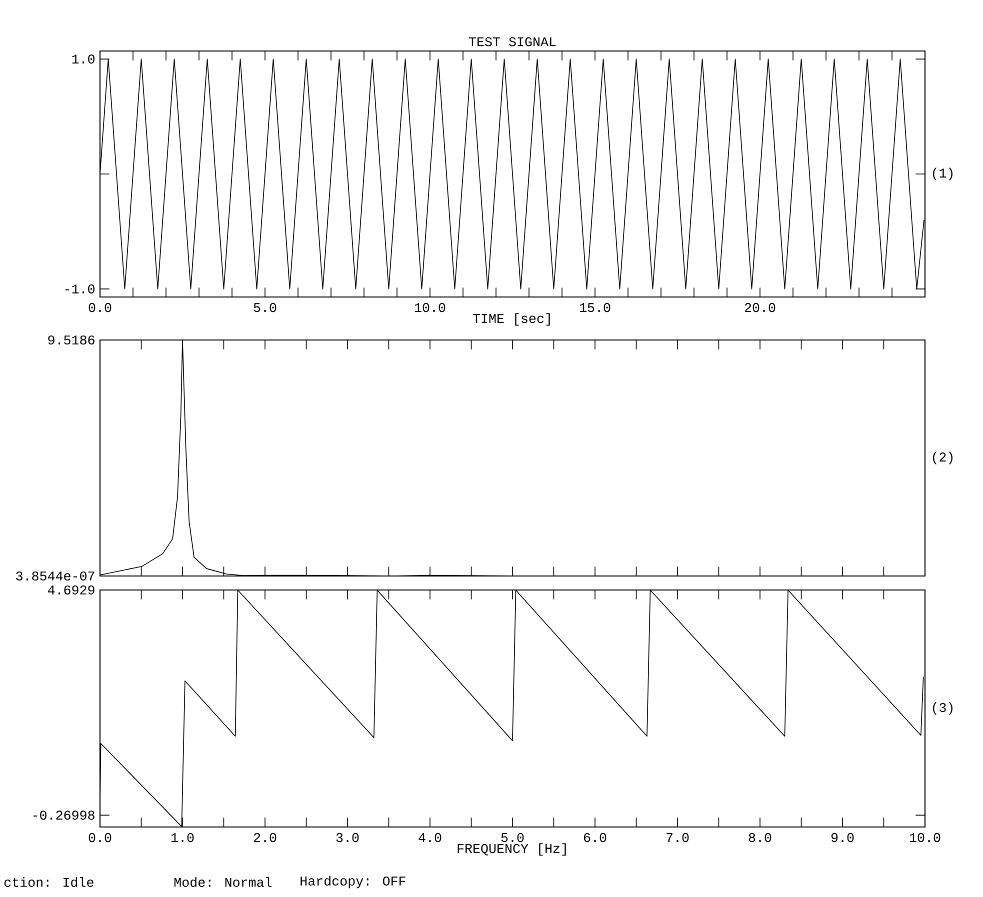 This screenshot has width=983, height=897. I want to click on y-tick-label: 9.5186, so click(71, 340).